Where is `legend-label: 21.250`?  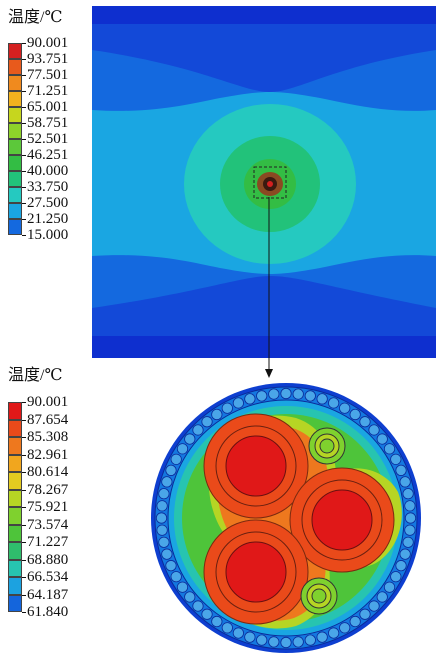 legend-label: 21.250 is located at coordinates (48, 219).